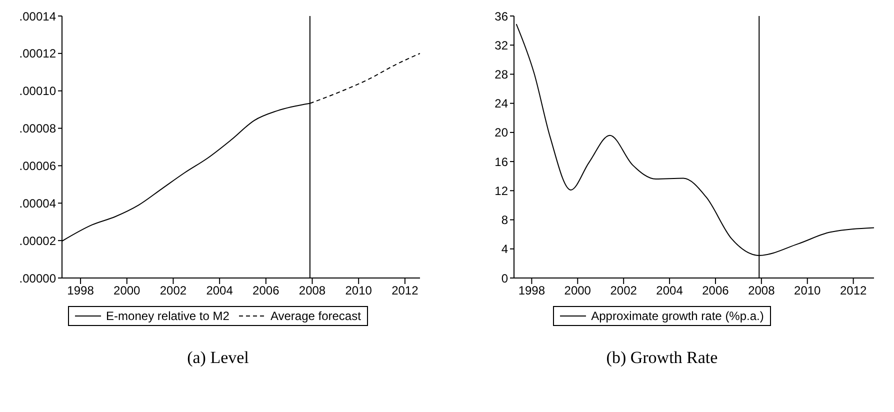 This screenshot has height=412, width=894. Describe the element at coordinates (501, 16) in the screenshot. I see `y-tick-label: 36` at that location.